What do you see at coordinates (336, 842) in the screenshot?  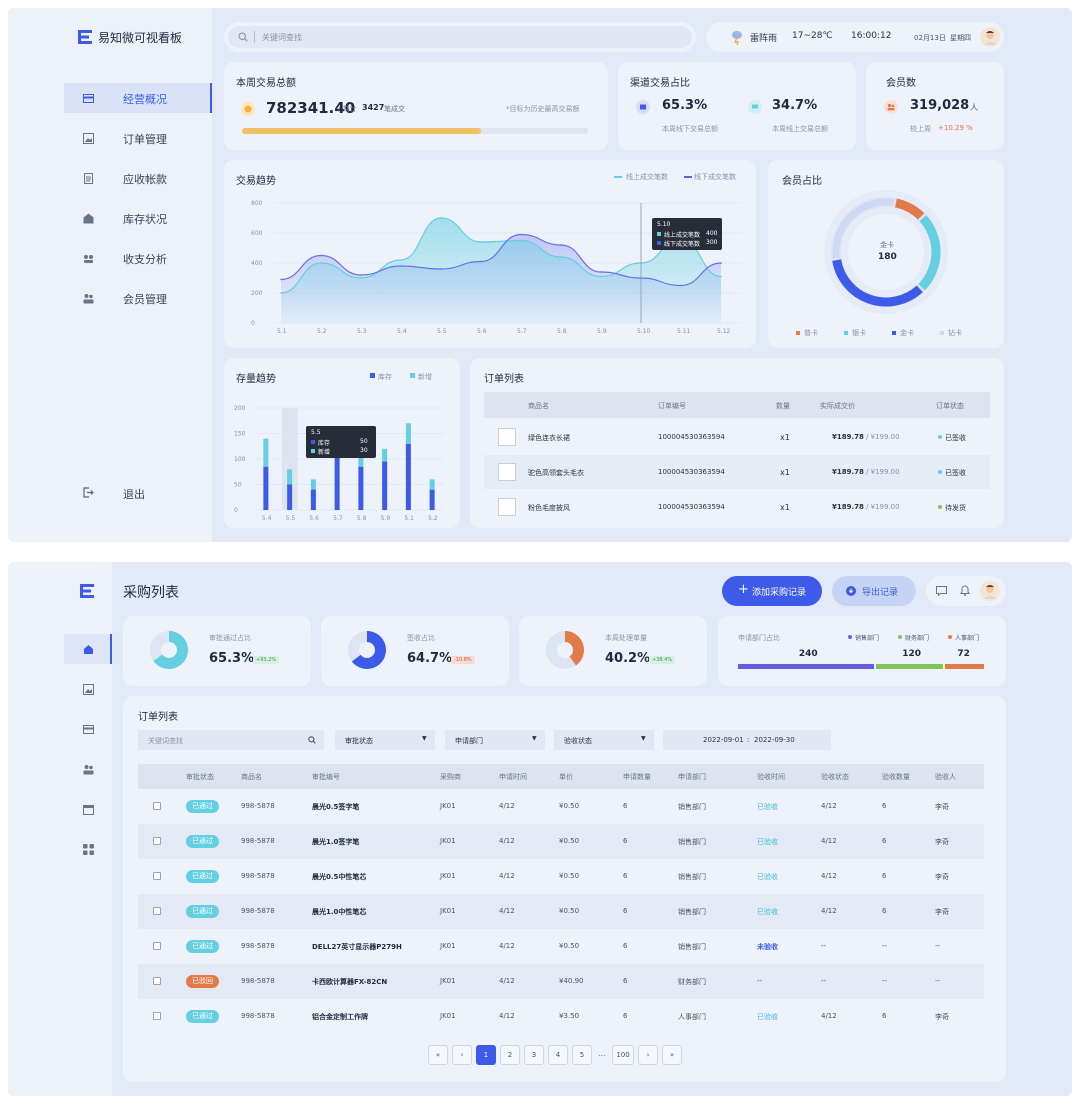 I see `cell-name: 晨光1.0签字笔` at bounding box center [336, 842].